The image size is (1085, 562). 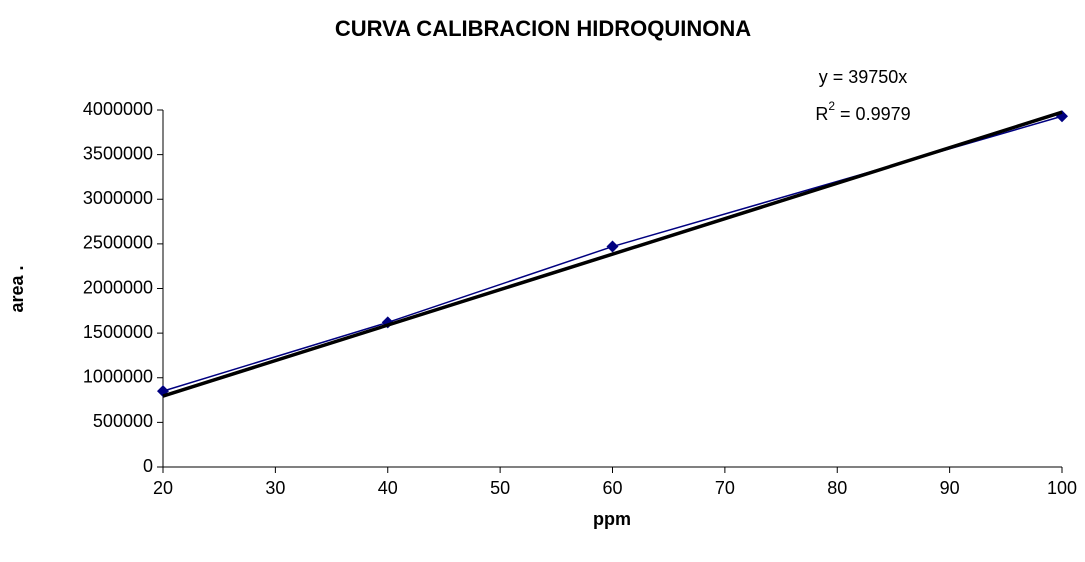 What do you see at coordinates (1062, 488) in the screenshot?
I see `x-tick-label: 100` at bounding box center [1062, 488].